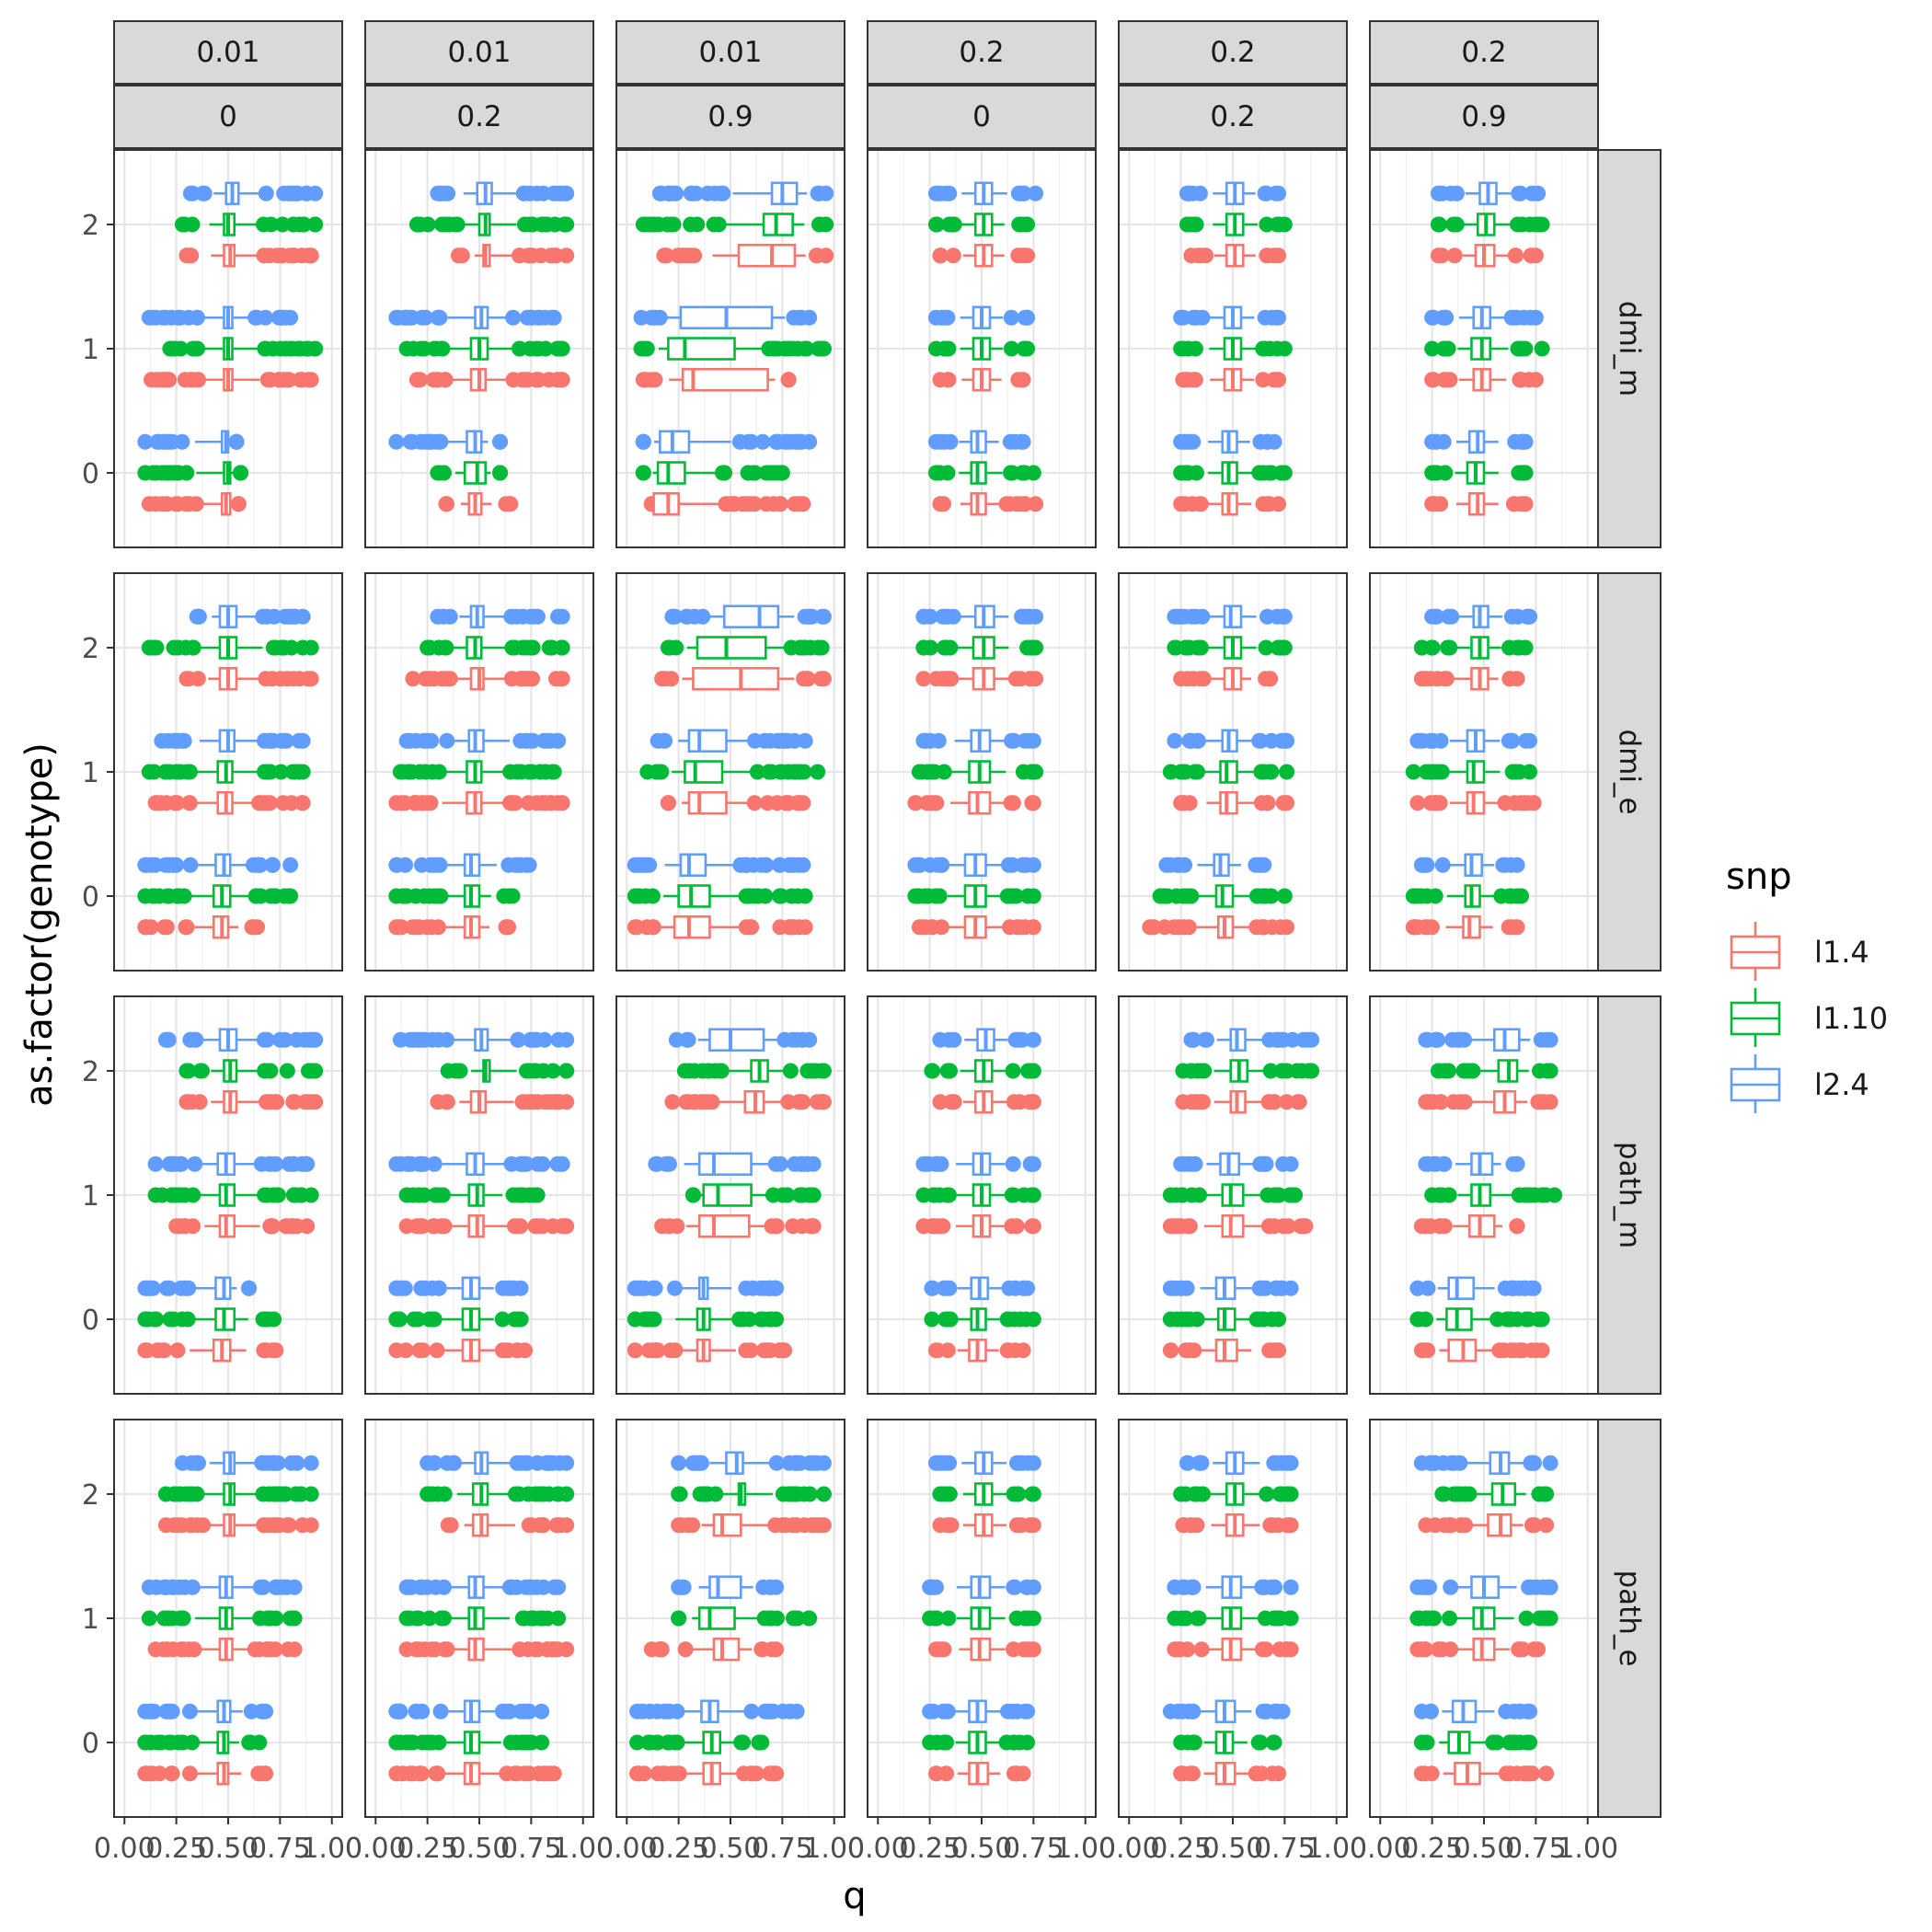  I want to click on strip-background, so click(730, 52).